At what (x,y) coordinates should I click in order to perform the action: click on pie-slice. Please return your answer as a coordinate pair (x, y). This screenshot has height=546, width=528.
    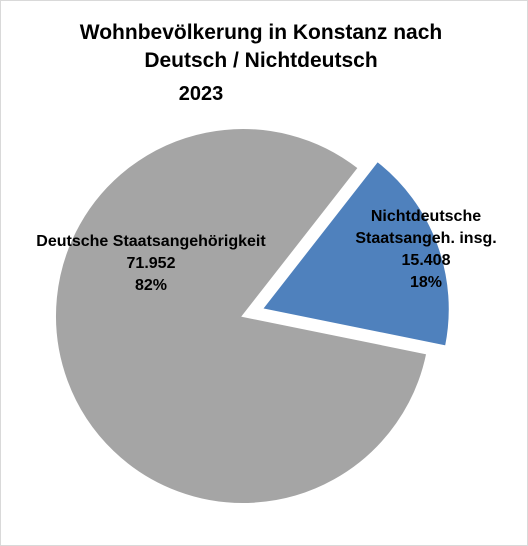
    Looking at the image, I should click on (355, 253).